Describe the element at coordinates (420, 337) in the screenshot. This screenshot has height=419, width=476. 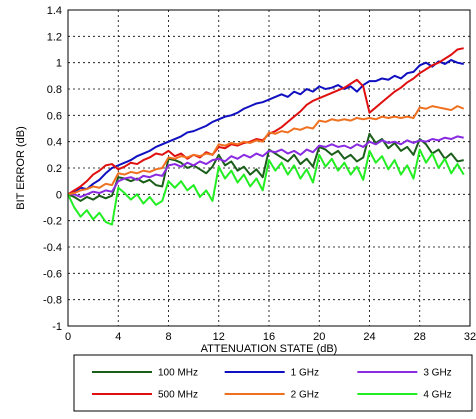
I see `x-tick-label: 28` at that location.